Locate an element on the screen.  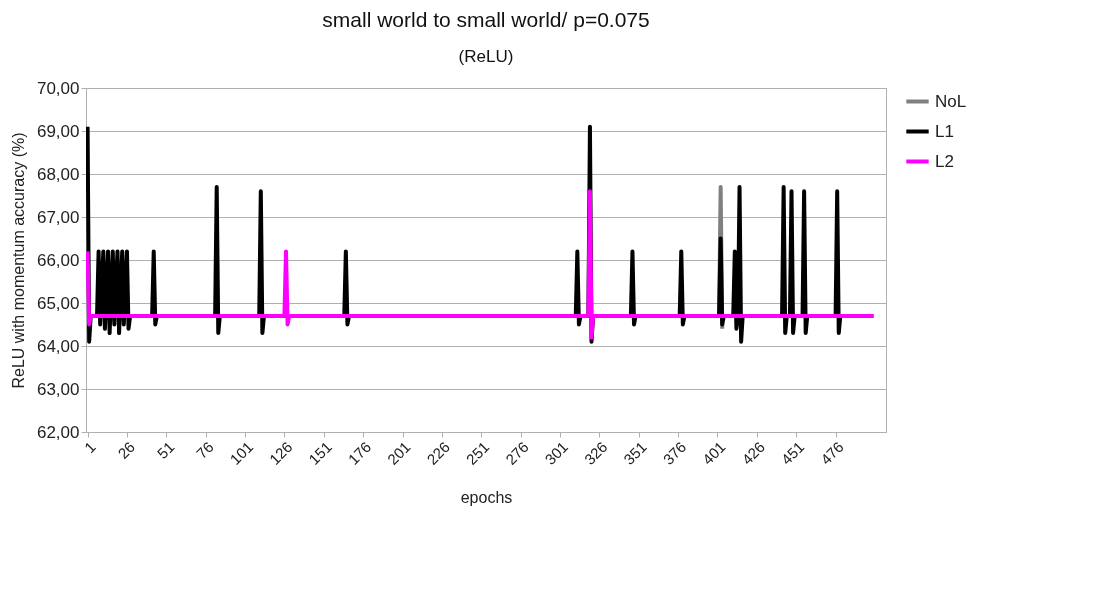
y-axis-title: ReLU with momentum accuracy (%) is located at coordinates (18, 260).